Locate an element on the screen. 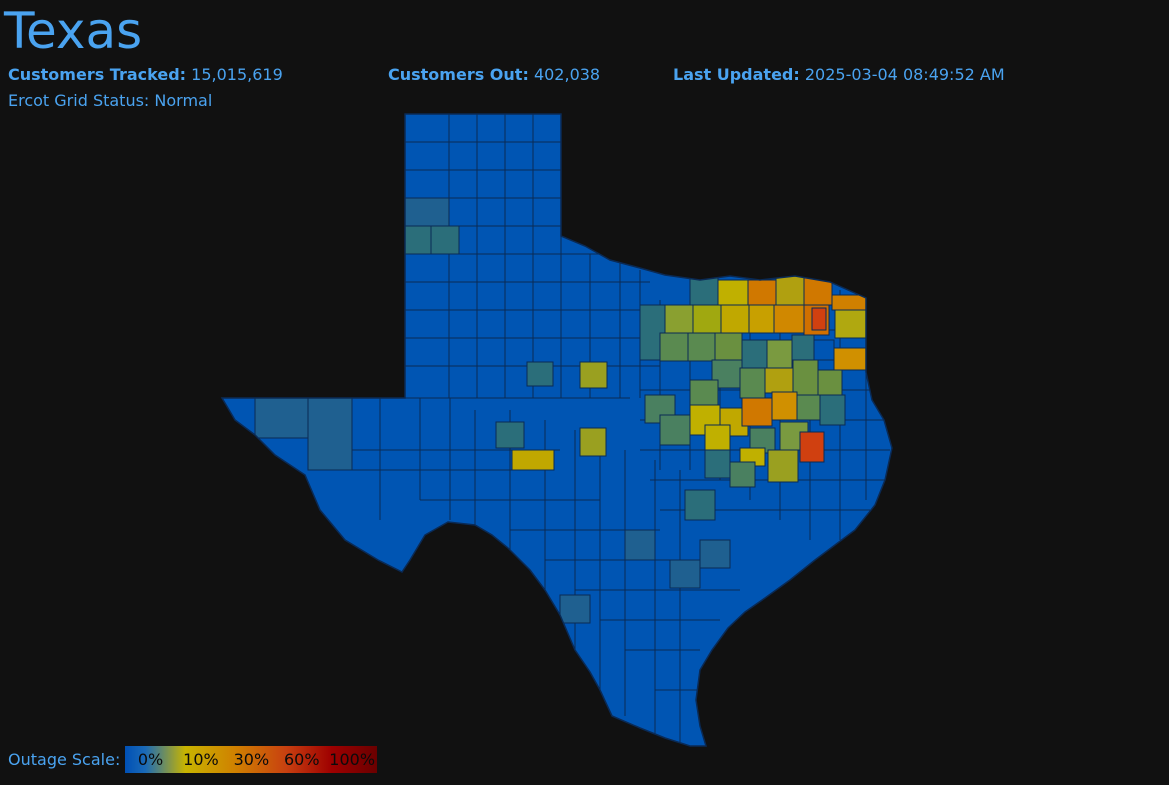 The image size is (1169, 785). customers-tracked-stat: Customers Tracked: 15,015,619 is located at coordinates (145, 75).